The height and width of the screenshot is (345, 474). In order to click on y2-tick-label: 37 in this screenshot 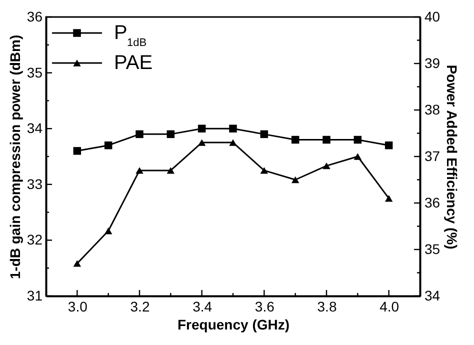, I will do `click(432, 156)`.